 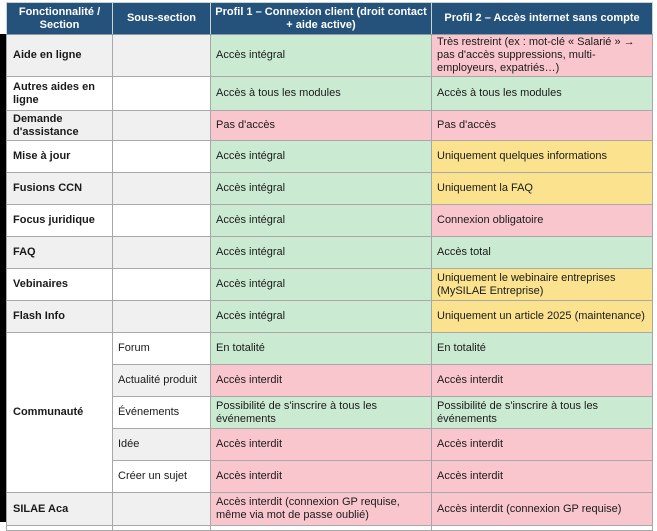 What do you see at coordinates (321, 93) in the screenshot?
I see `profil1-cell: Accès à tous les modules` at bounding box center [321, 93].